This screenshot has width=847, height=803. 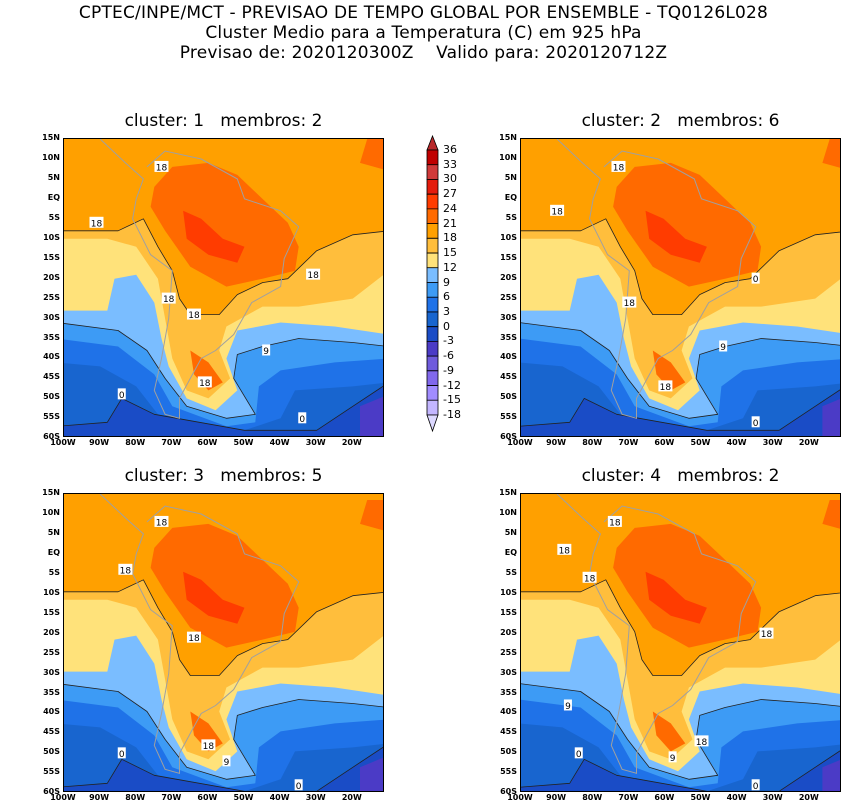 I want to click on colorbar-label: 15, so click(x=450, y=253).